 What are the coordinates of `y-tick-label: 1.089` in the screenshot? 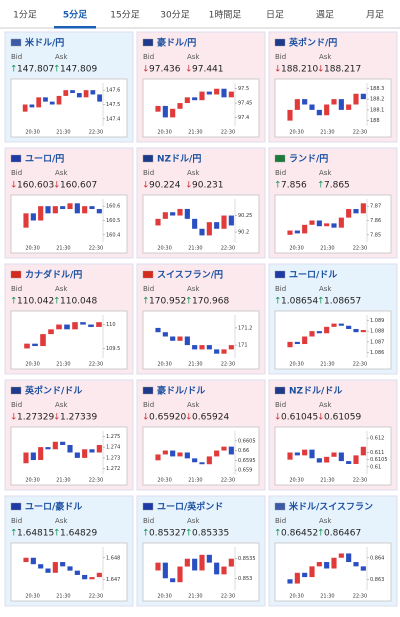 It's located at (377, 321).